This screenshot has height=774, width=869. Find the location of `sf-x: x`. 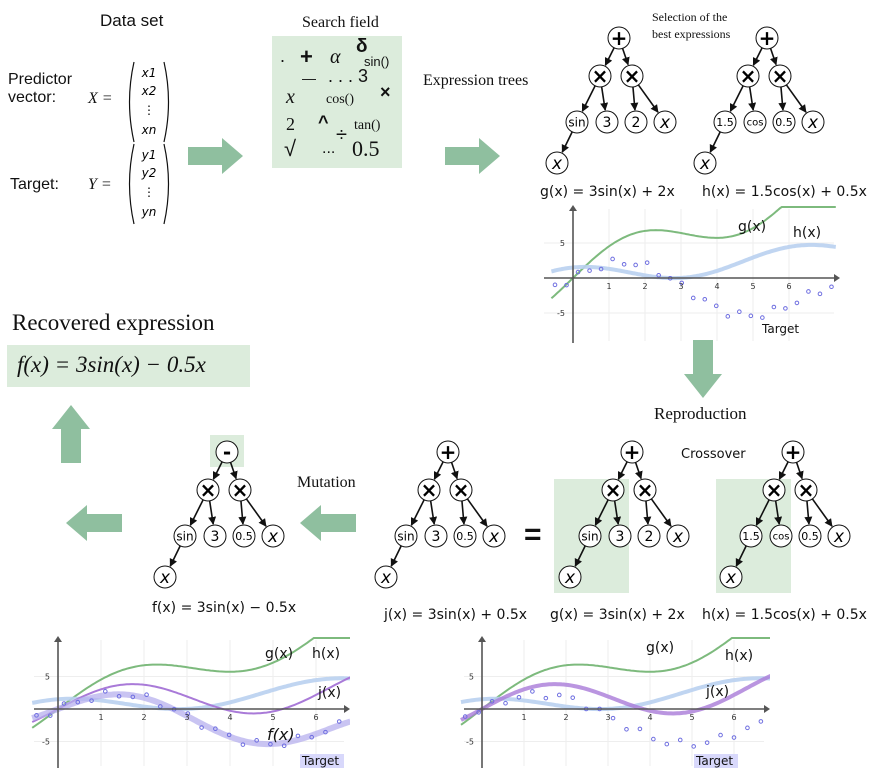

sf-x: x is located at coordinates (290, 97).